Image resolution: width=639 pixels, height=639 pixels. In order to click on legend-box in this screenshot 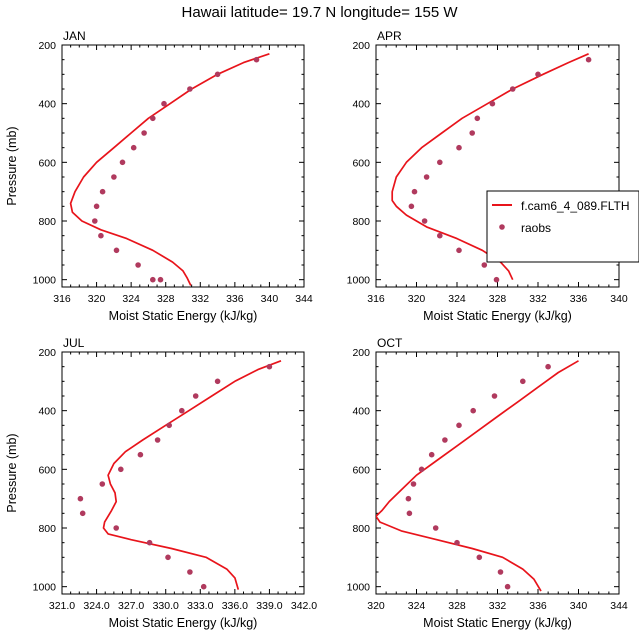, I will do `click(562, 226)`.